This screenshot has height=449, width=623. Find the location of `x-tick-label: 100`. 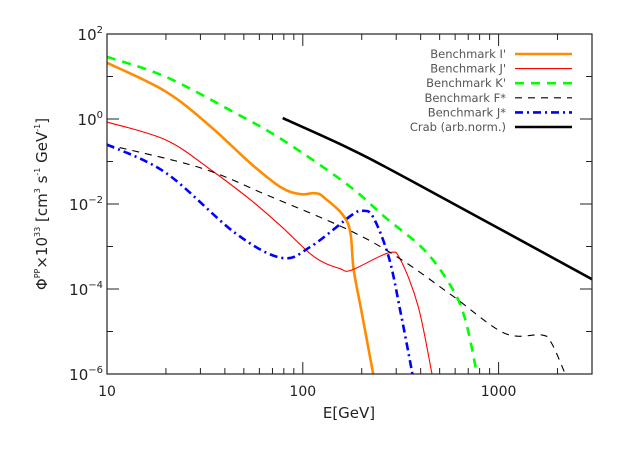

x-tick-label: 100 is located at coordinates (302, 392).